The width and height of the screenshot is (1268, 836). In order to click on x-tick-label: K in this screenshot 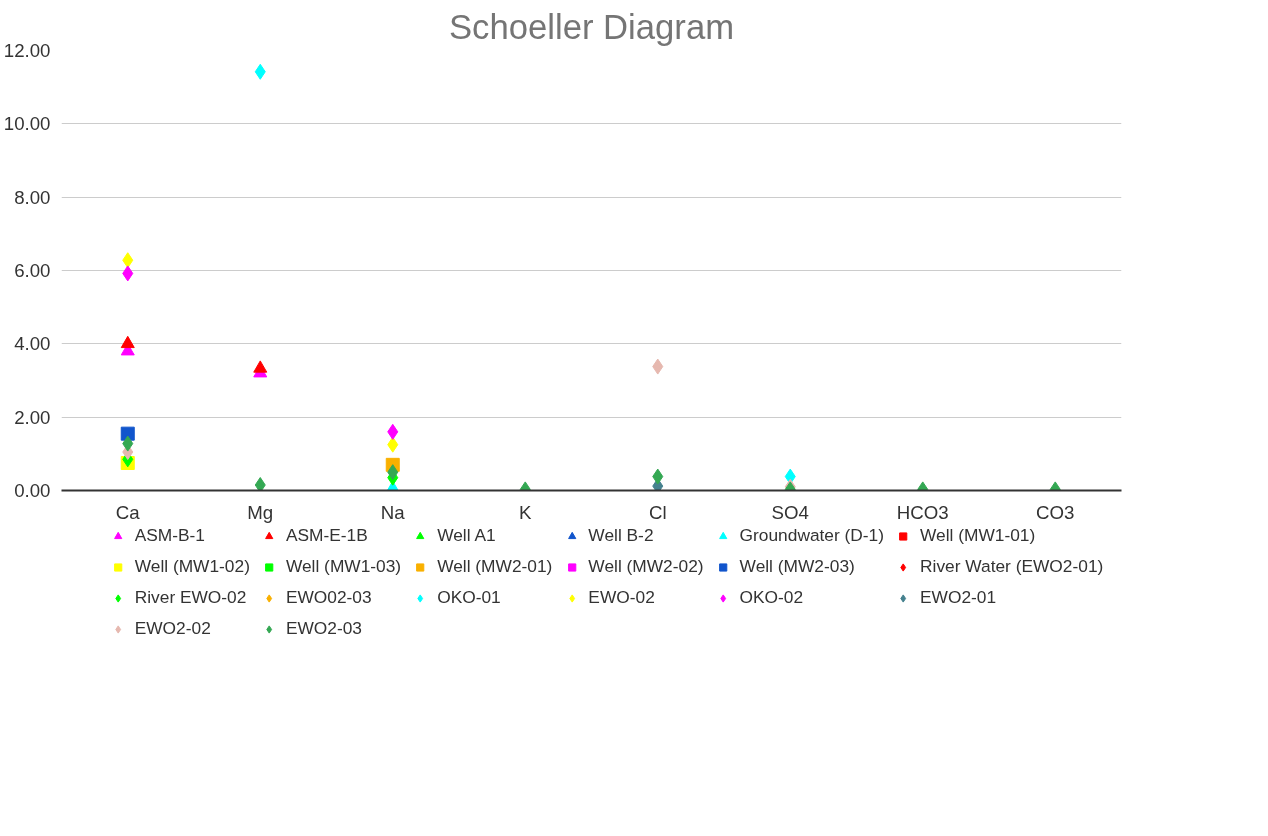, I will do `click(526, 512)`.